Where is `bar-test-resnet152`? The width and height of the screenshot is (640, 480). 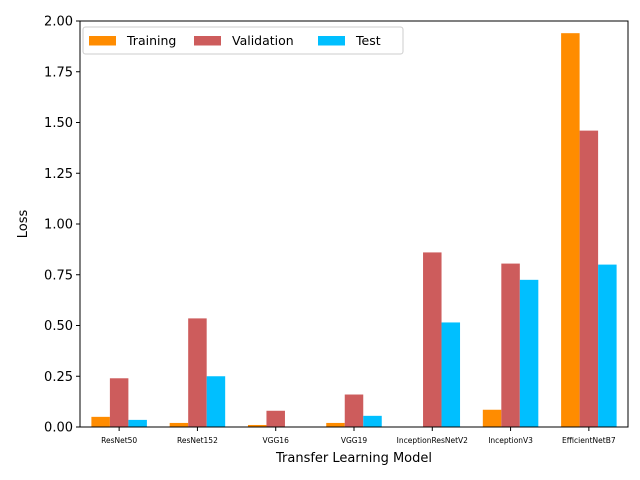
bar-test-resnet152 is located at coordinates (216, 401).